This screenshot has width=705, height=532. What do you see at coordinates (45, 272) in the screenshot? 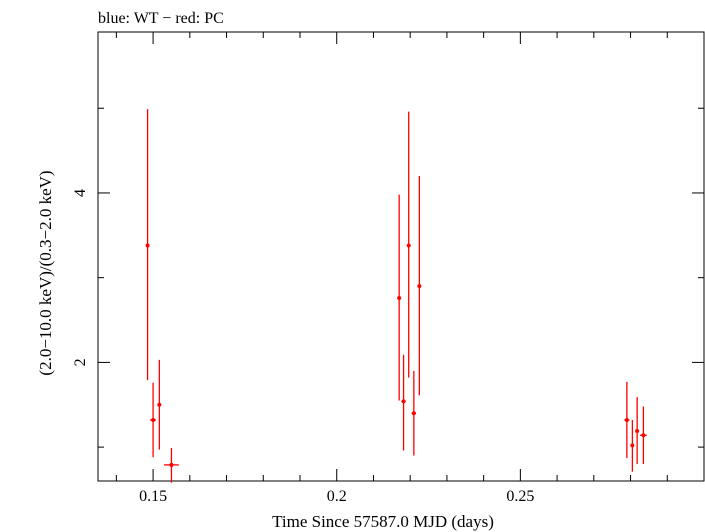
I see `y-axis-label: (2.0−10.0 keV)/(0.3−2.0 keV)` at bounding box center [45, 272].